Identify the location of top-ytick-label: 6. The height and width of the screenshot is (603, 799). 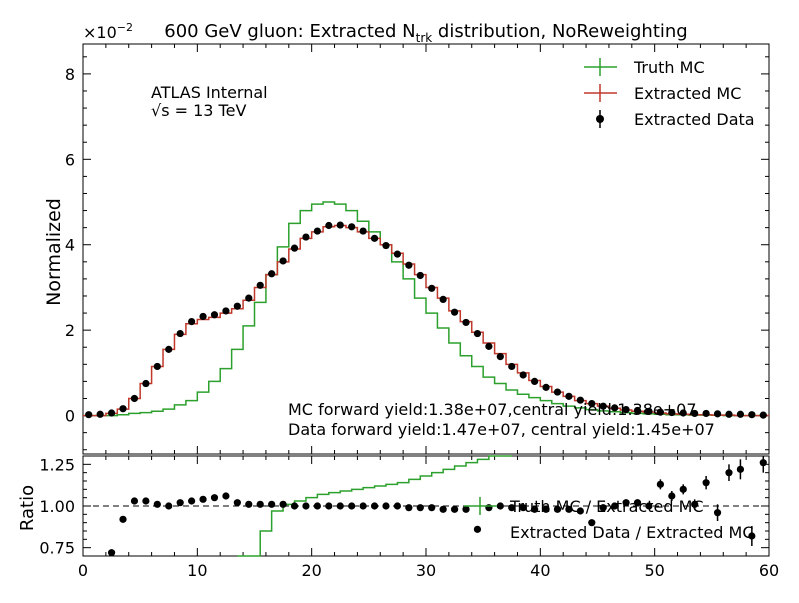
(70, 159).